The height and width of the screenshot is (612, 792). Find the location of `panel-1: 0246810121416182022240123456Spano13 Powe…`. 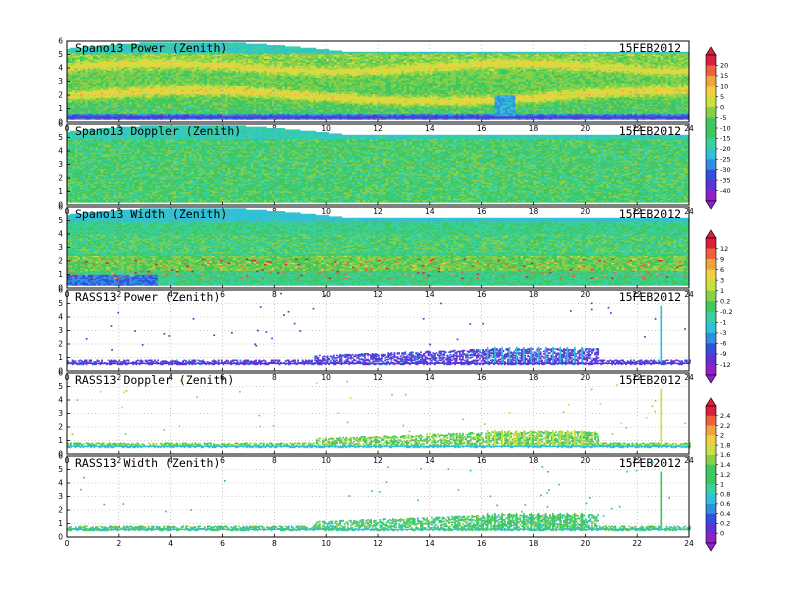

panel-1: 0246810121416182022240123456Spano13 Powe… is located at coordinates (376, 85).